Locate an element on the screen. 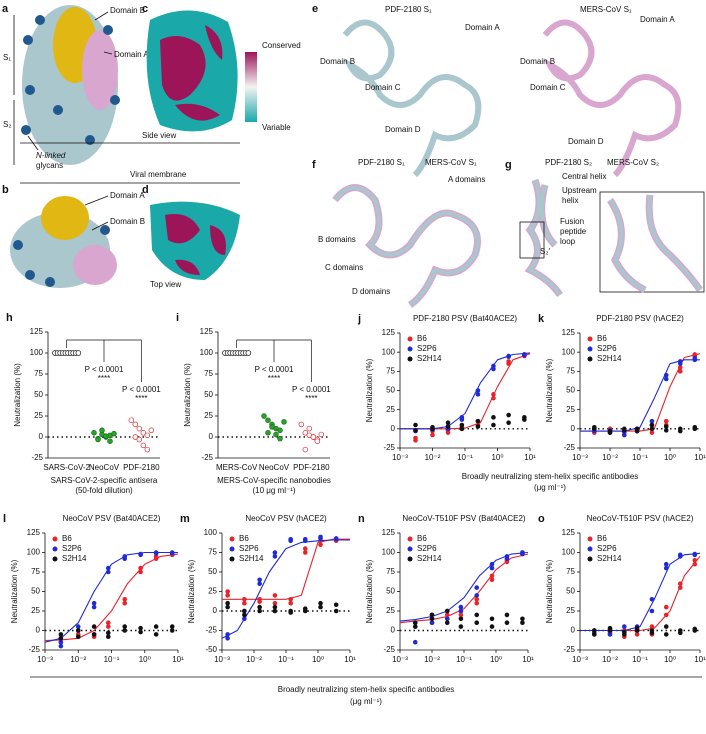 The image size is (706, 734). panel-letter: l is located at coordinates (4, 519).